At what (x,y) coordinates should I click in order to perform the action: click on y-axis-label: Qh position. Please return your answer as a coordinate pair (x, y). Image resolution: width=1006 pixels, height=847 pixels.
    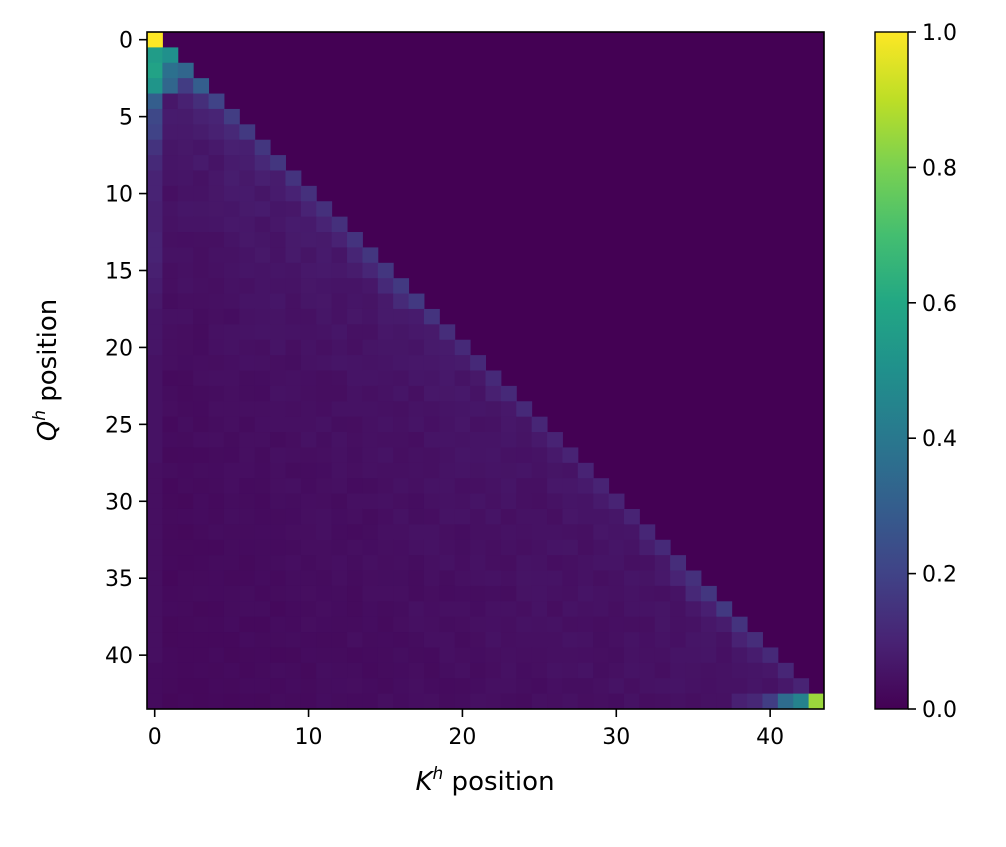
    Looking at the image, I should click on (46, 370).